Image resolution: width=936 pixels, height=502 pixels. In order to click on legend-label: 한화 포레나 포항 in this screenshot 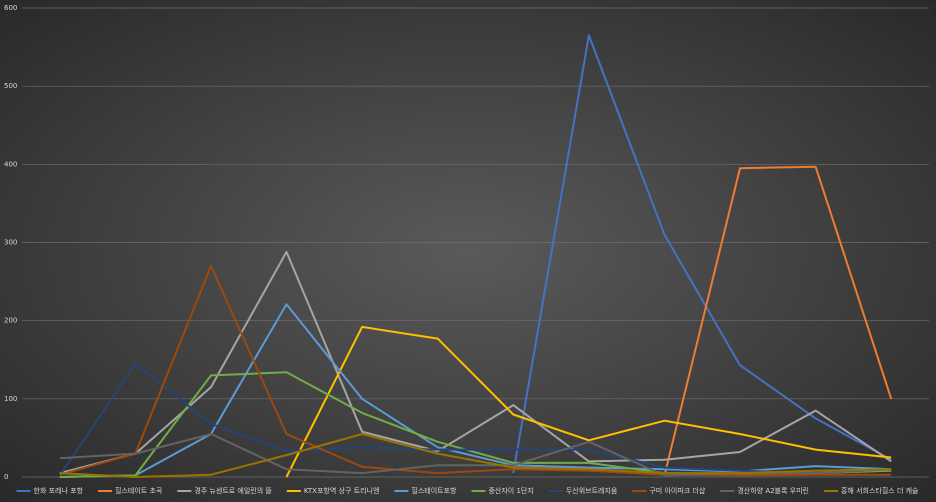, I will do `click(59, 490)`.